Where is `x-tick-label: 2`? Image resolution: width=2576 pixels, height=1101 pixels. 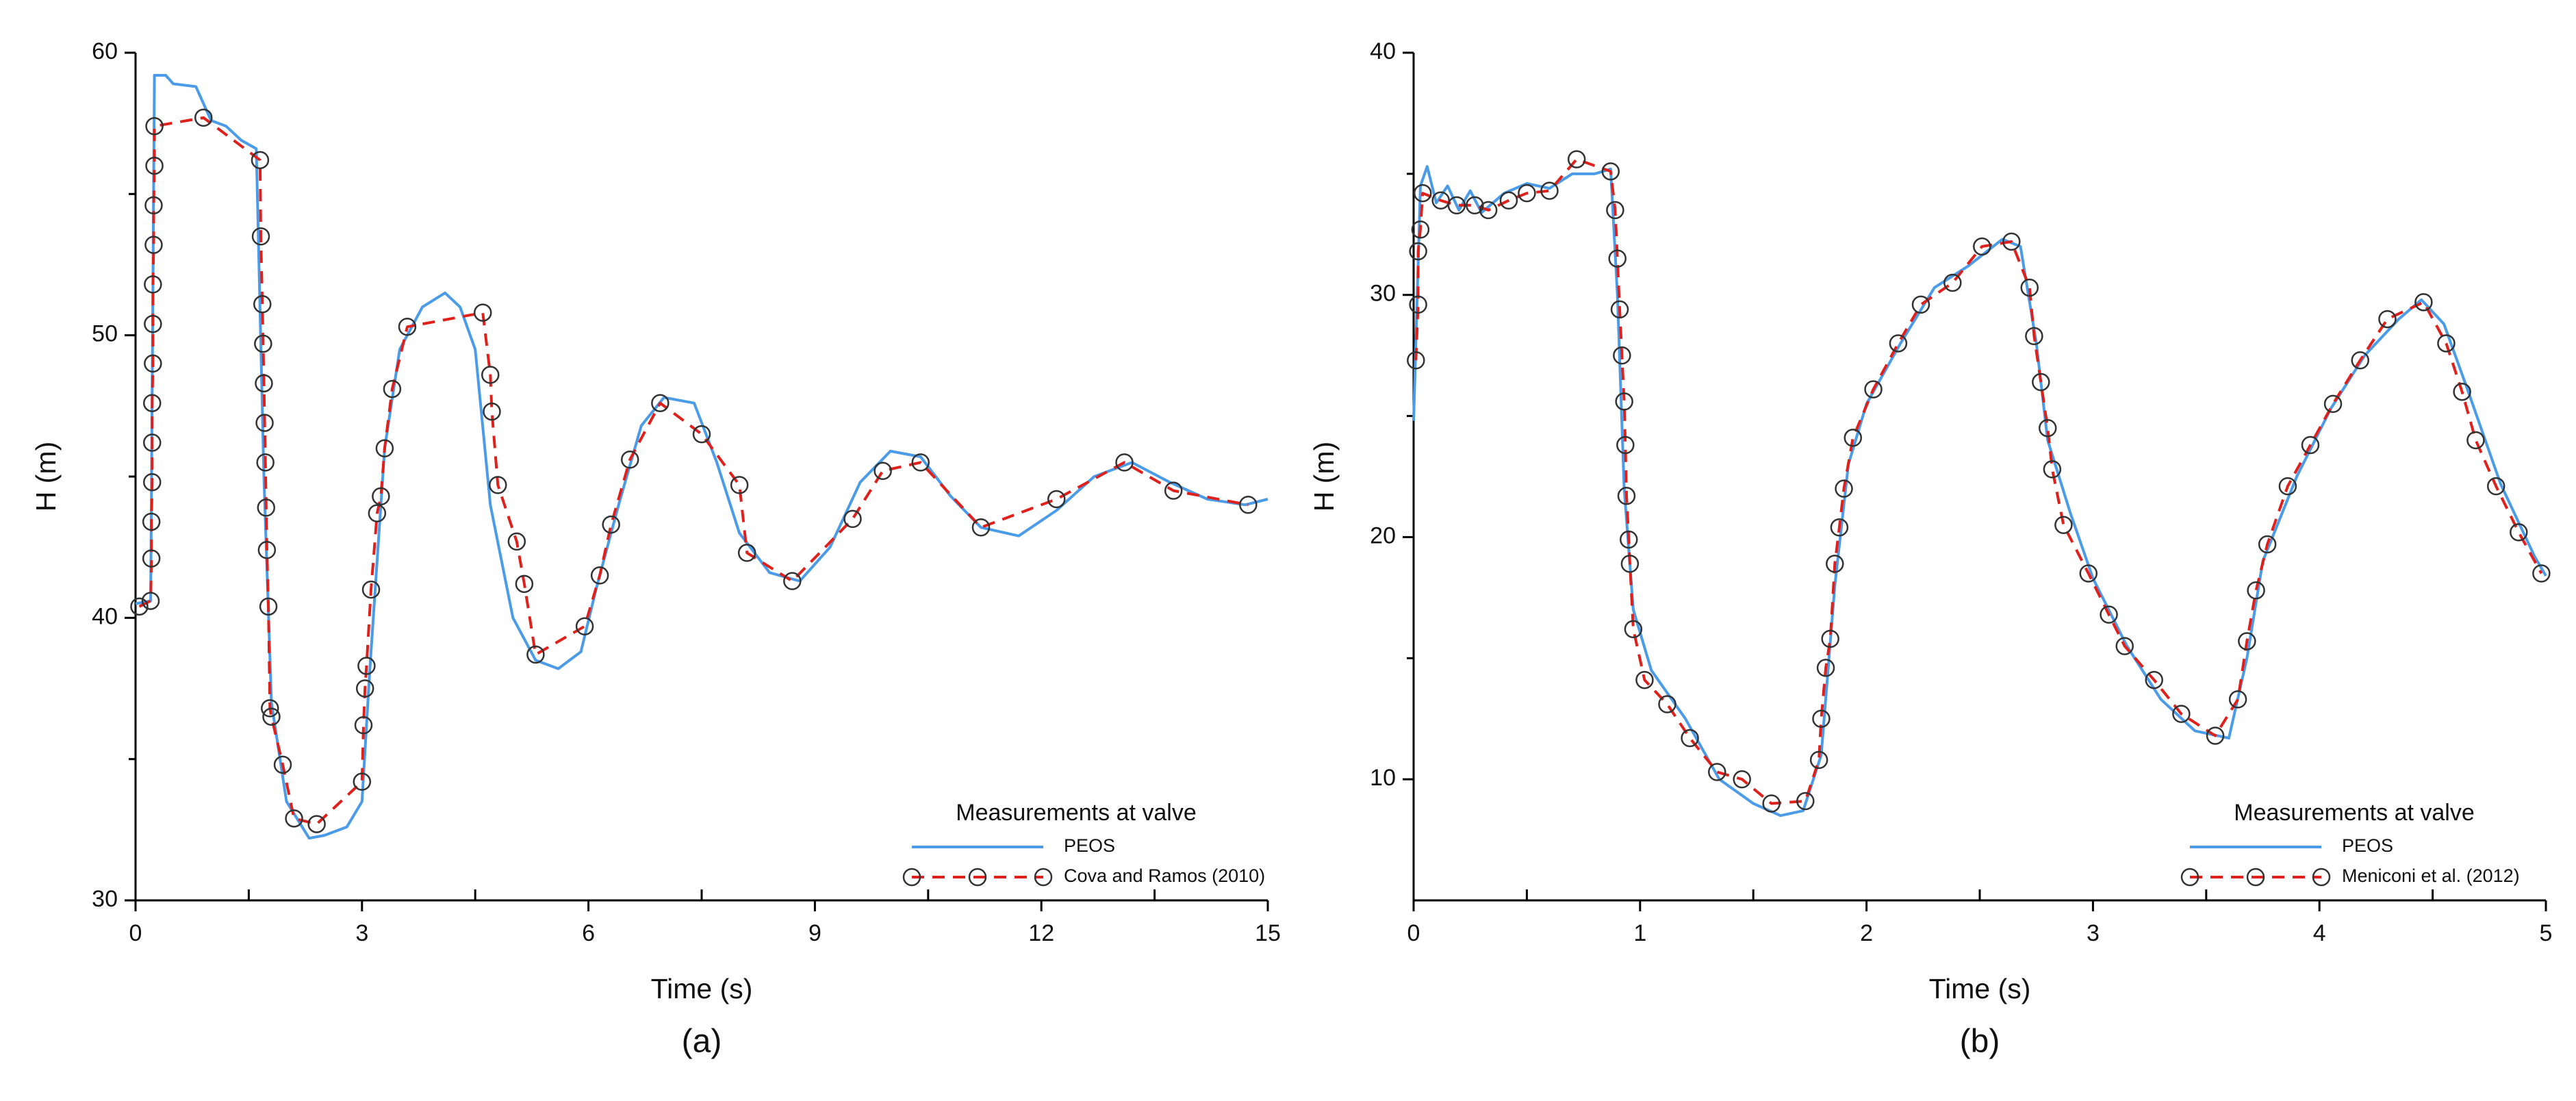 x-tick-label: 2 is located at coordinates (1867, 933).